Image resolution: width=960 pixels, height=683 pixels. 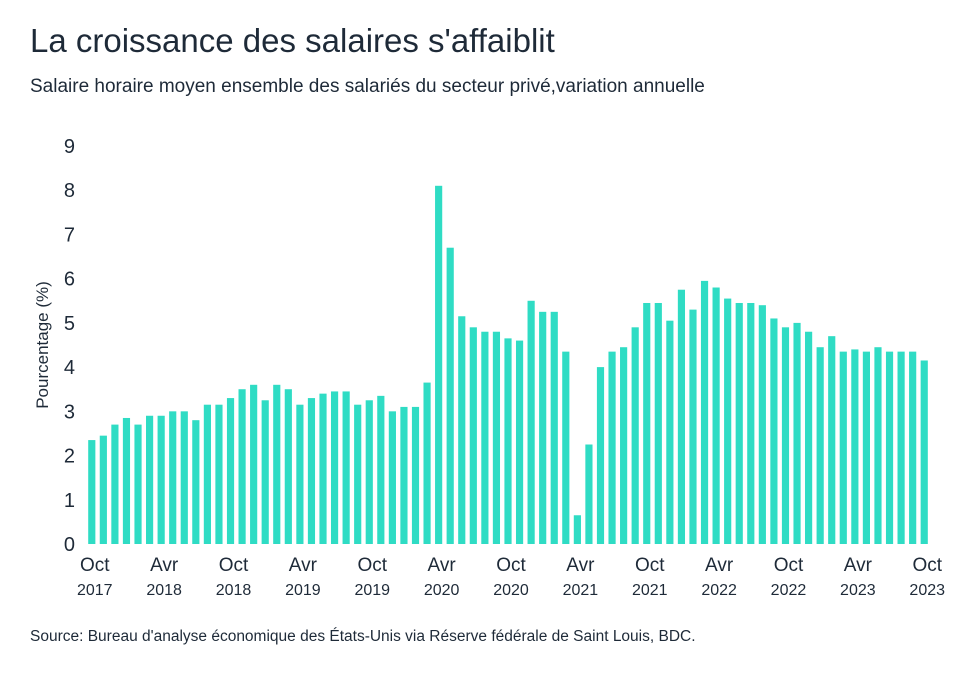 What do you see at coordinates (95, 590) in the screenshot?
I see `x-tick-year: 2017` at bounding box center [95, 590].